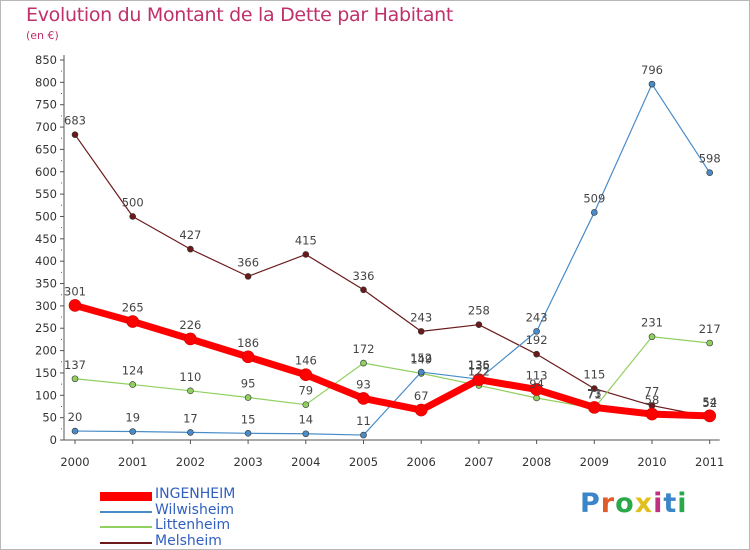  What do you see at coordinates (46, 395) in the screenshot?
I see `y-tick-label: 100` at bounding box center [46, 395].